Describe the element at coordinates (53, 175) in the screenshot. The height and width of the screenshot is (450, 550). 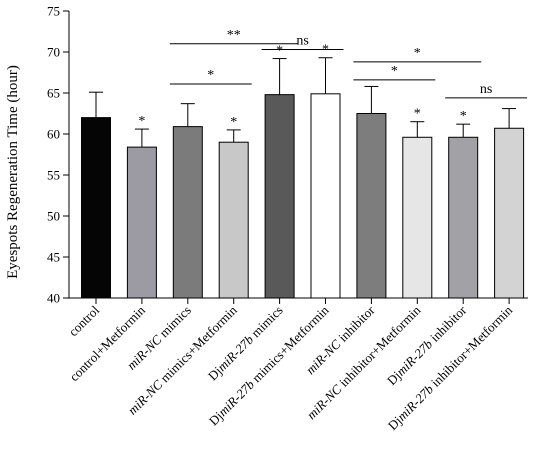
I see `y-tick-label: 55` at that location.